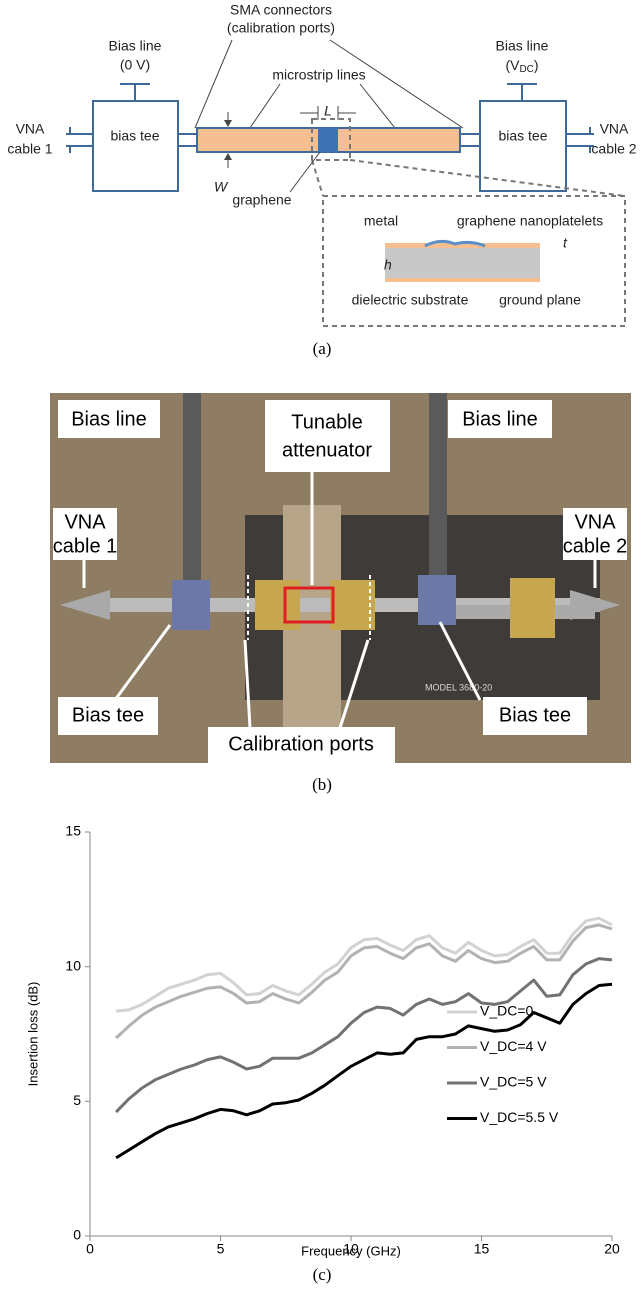  Describe the element at coordinates (536, 65) in the screenshot. I see `bias-label-part: )` at that location.